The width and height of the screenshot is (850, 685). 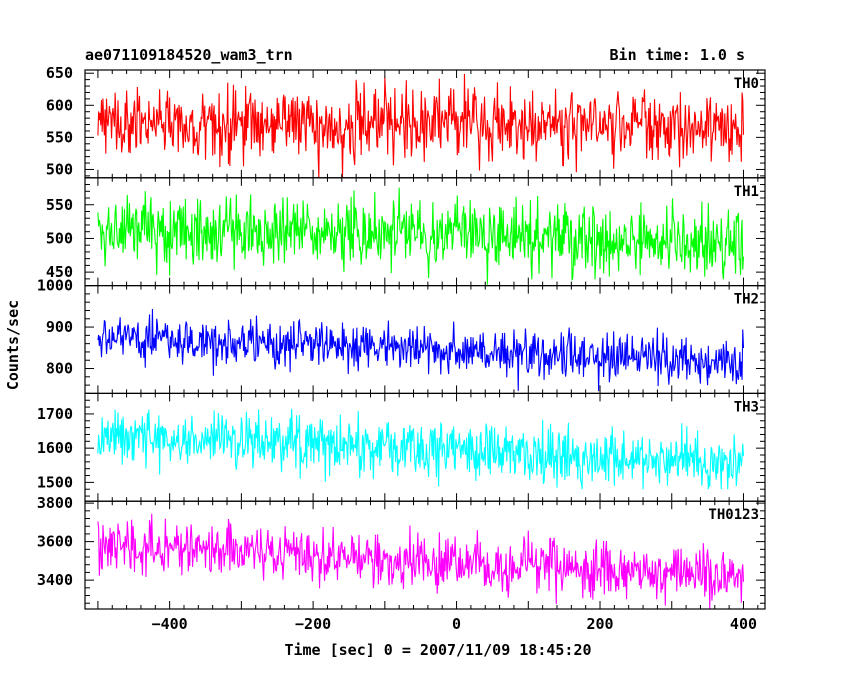 What do you see at coordinates (456, 624) in the screenshot?
I see `x-tick-label: 0` at bounding box center [456, 624].